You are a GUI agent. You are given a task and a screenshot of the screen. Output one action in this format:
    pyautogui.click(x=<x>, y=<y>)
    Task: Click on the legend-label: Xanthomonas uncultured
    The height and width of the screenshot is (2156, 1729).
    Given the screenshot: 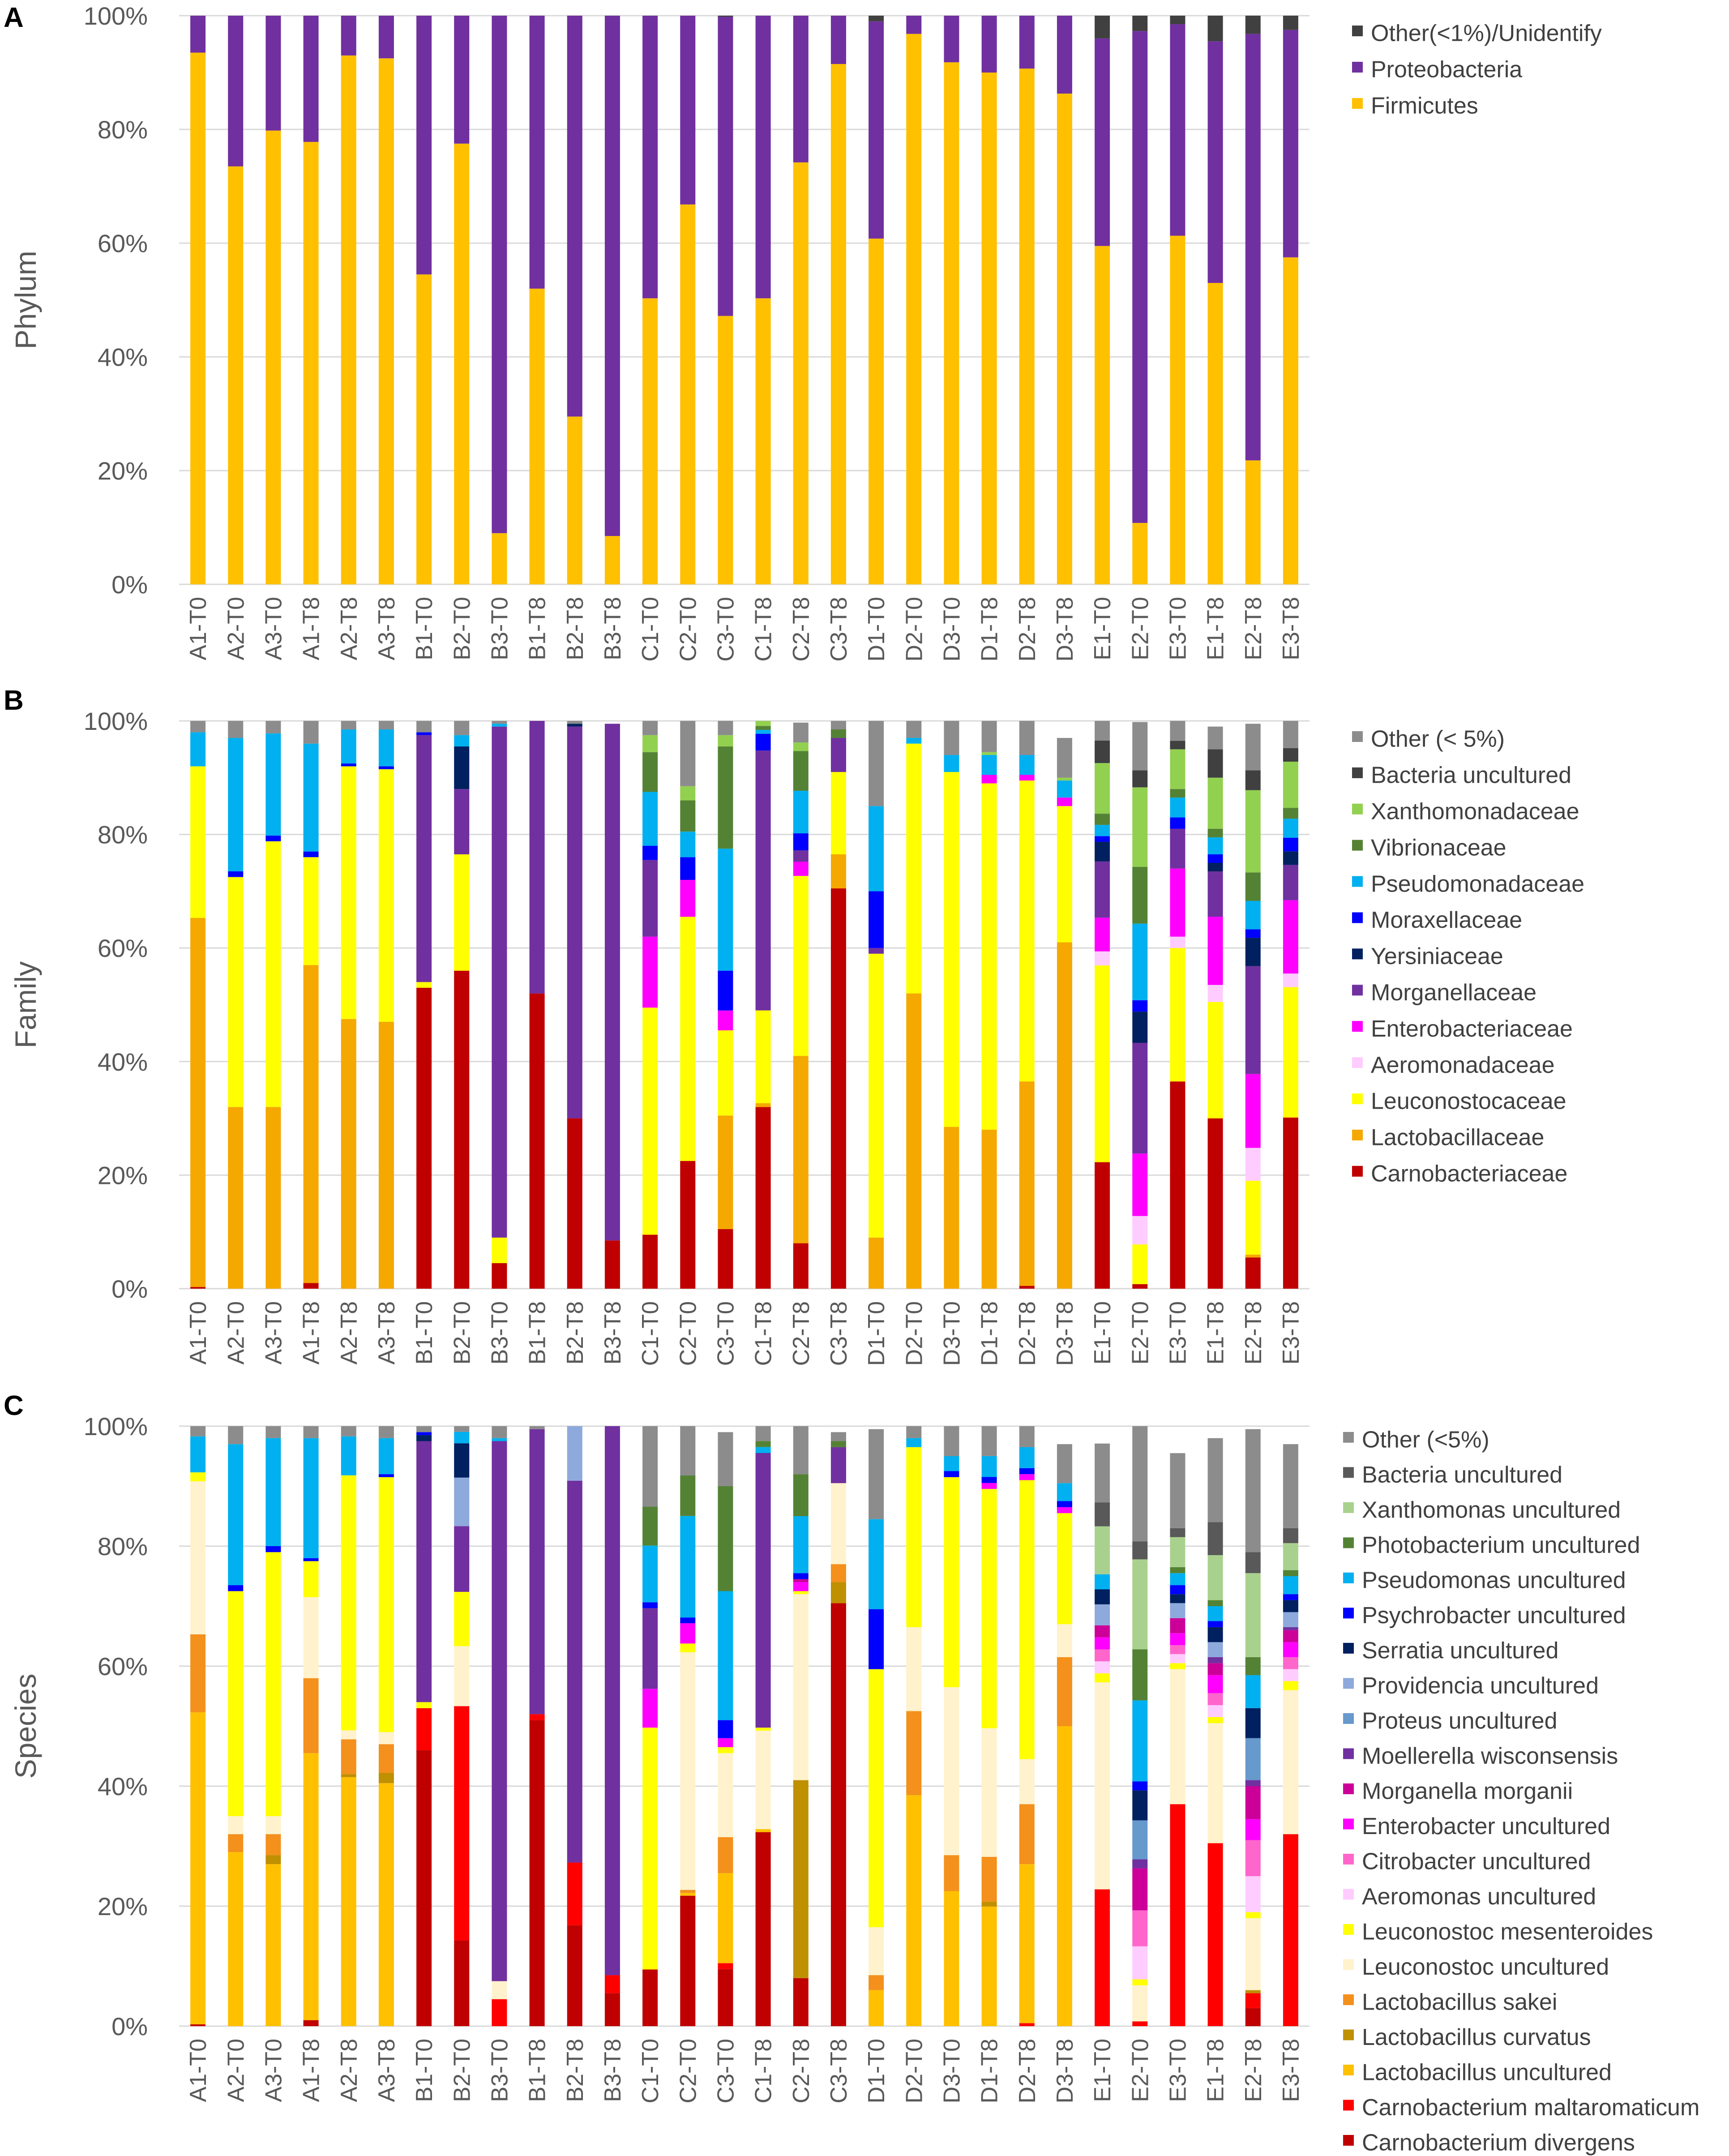 What is the action you would take?
    pyautogui.click(x=1491, y=1510)
    